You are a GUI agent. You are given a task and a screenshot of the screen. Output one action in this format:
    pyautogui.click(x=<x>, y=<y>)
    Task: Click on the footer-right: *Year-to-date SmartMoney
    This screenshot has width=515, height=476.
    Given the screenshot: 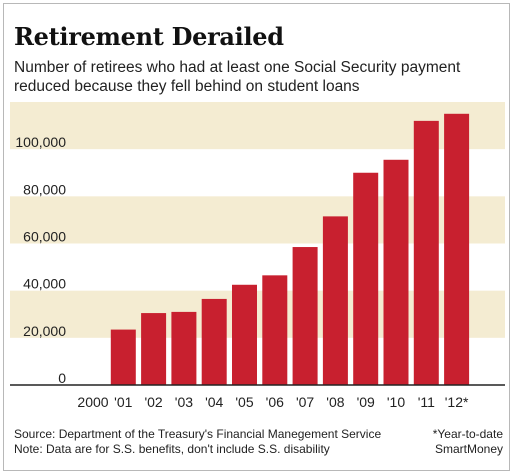 What is the action you would take?
    pyautogui.click(x=468, y=442)
    